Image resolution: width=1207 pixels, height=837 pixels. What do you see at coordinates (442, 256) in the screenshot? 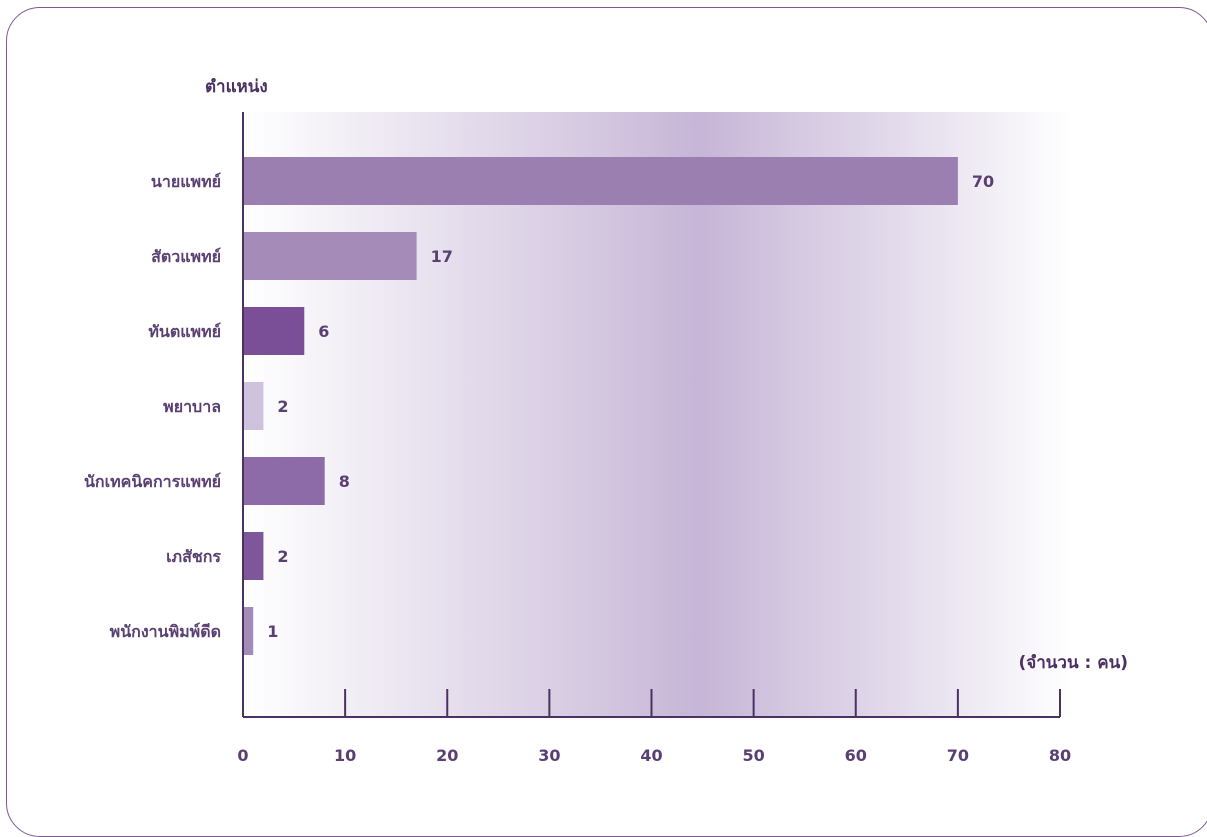
I see `value-label-row-2: 17` at bounding box center [442, 256].